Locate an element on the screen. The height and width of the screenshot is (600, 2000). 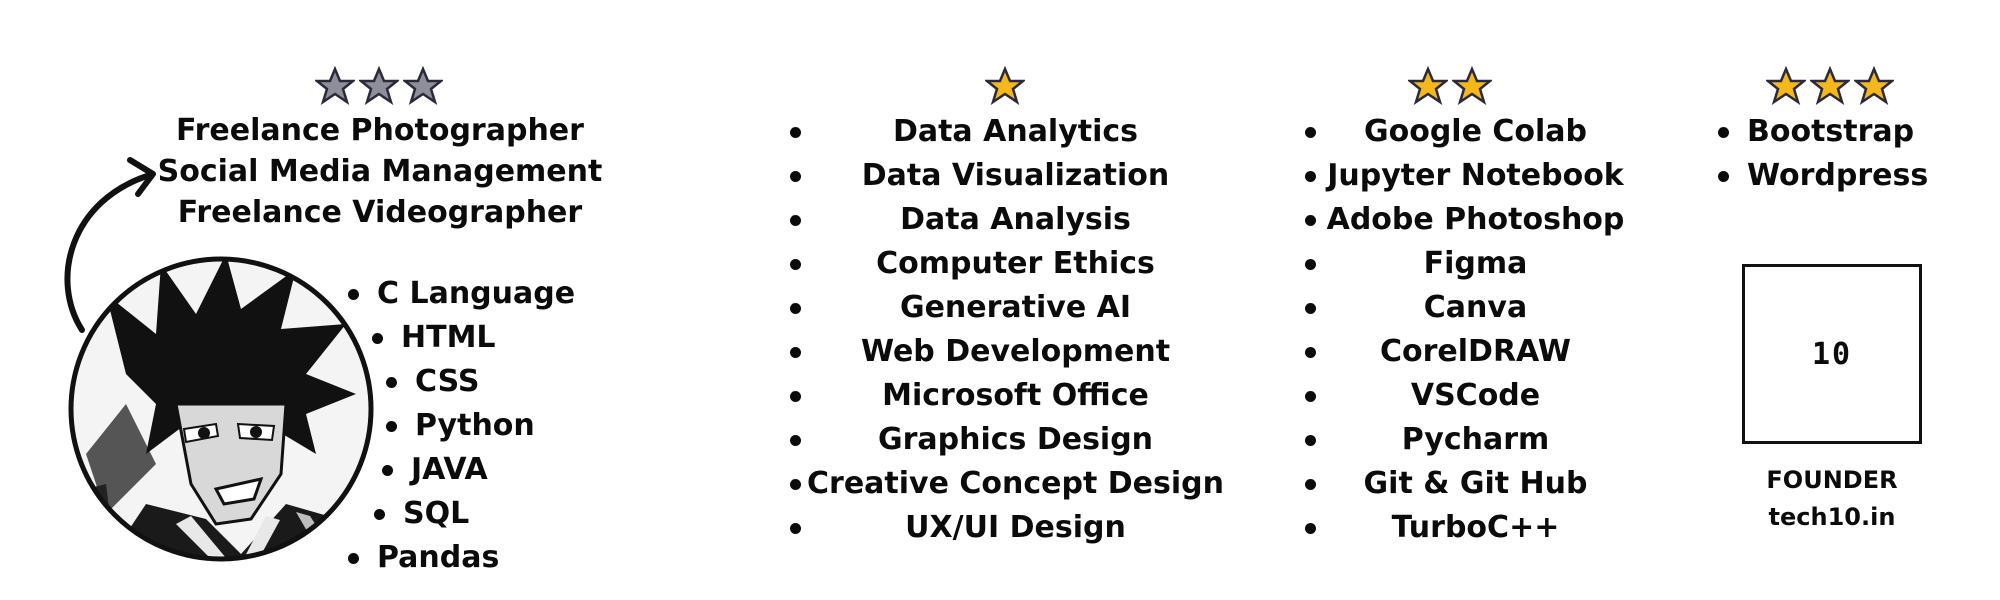
list-item: Web Development is located at coordinates (1010, 352).